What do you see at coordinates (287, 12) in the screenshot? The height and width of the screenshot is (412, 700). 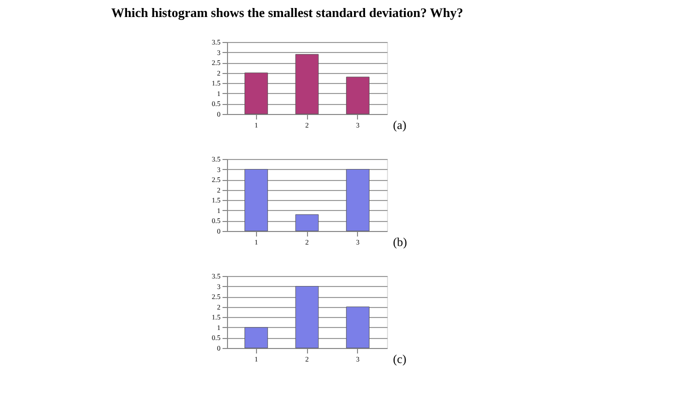 I see `chart-title: Which histogram shows the smallest standard deviation? Why?` at bounding box center [287, 12].